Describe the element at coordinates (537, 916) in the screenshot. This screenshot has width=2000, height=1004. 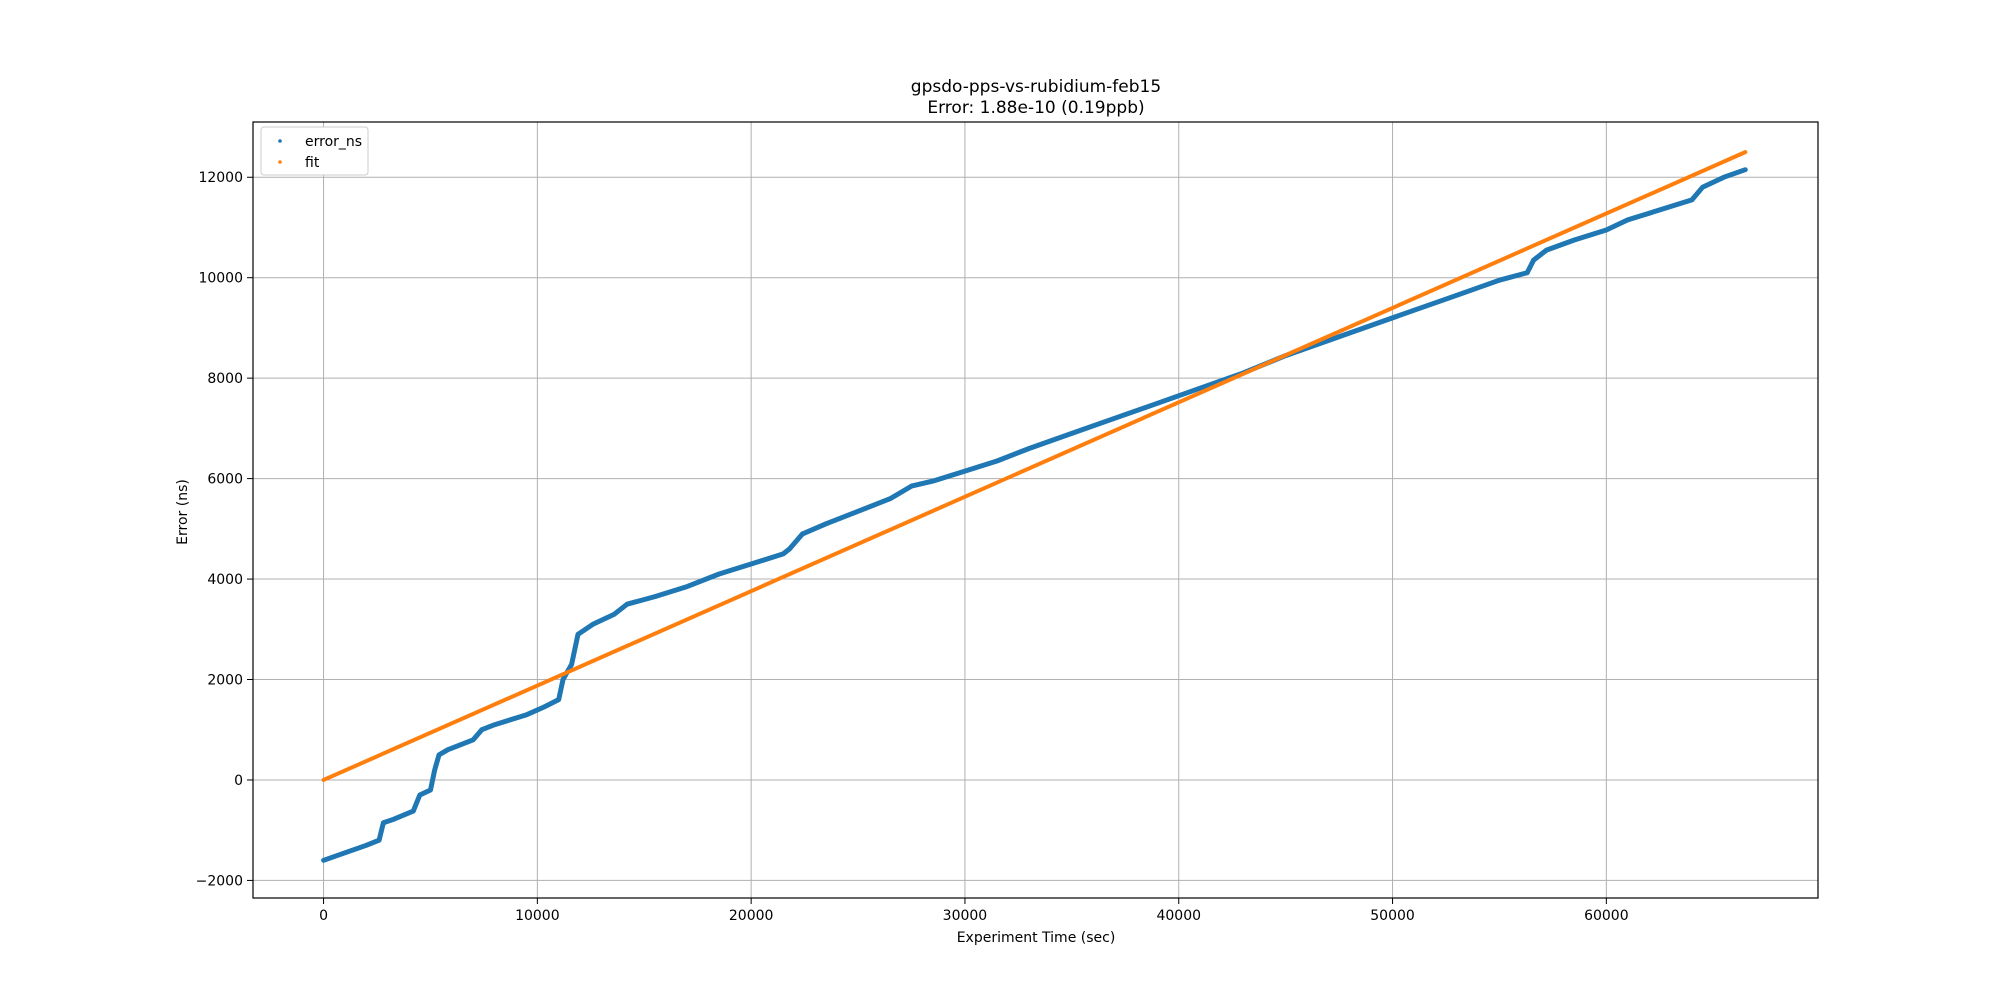
I see `x-tick-label: 10000` at that location.